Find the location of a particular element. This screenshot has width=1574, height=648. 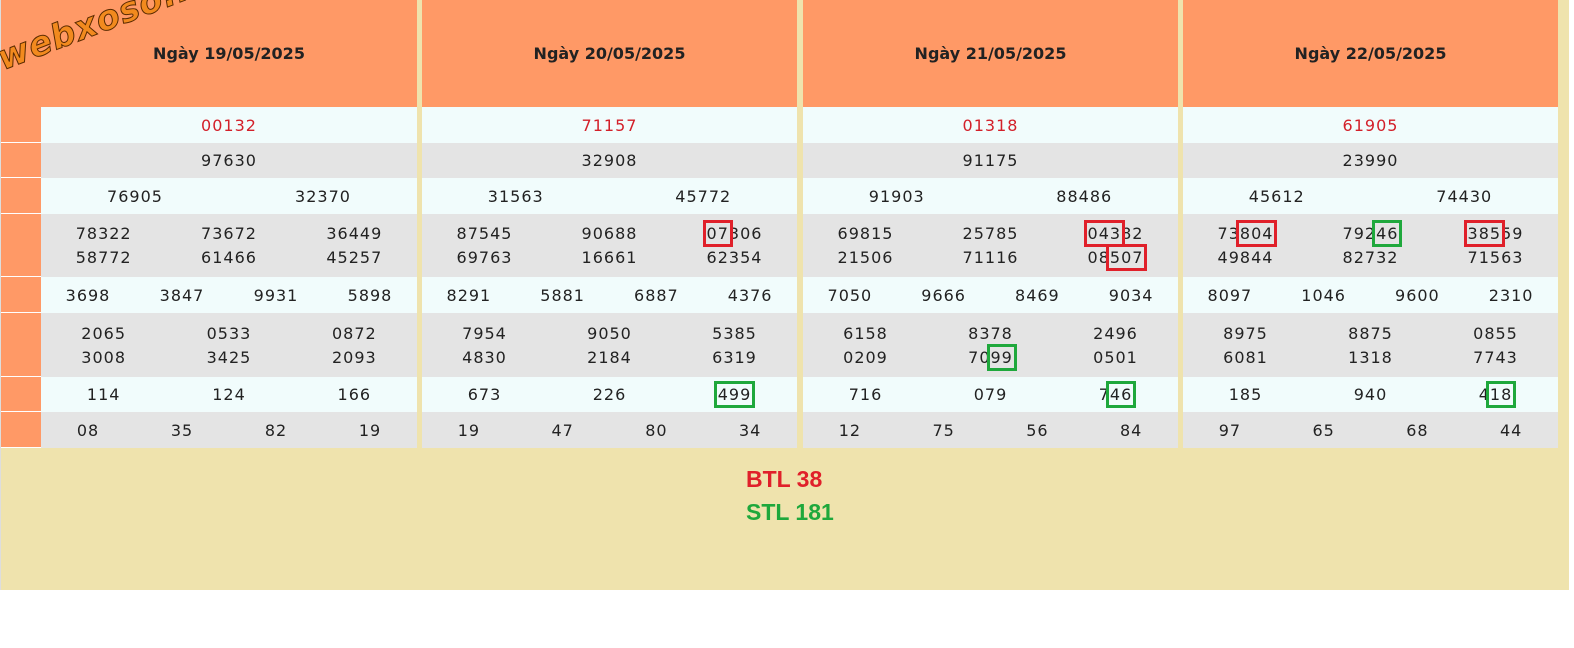

prize-number: 9666 is located at coordinates (943, 295).